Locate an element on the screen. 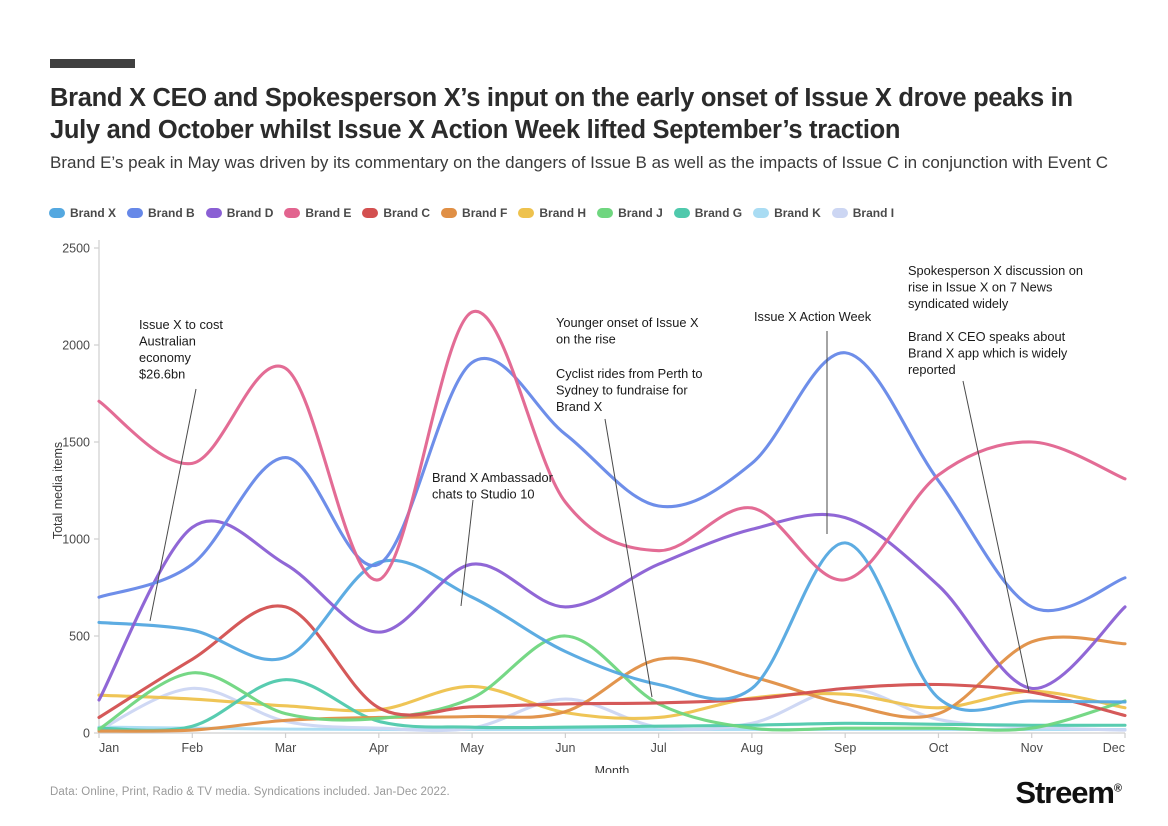 The width and height of the screenshot is (1168, 826). streem-logo: Streem® is located at coordinates (1068, 793).